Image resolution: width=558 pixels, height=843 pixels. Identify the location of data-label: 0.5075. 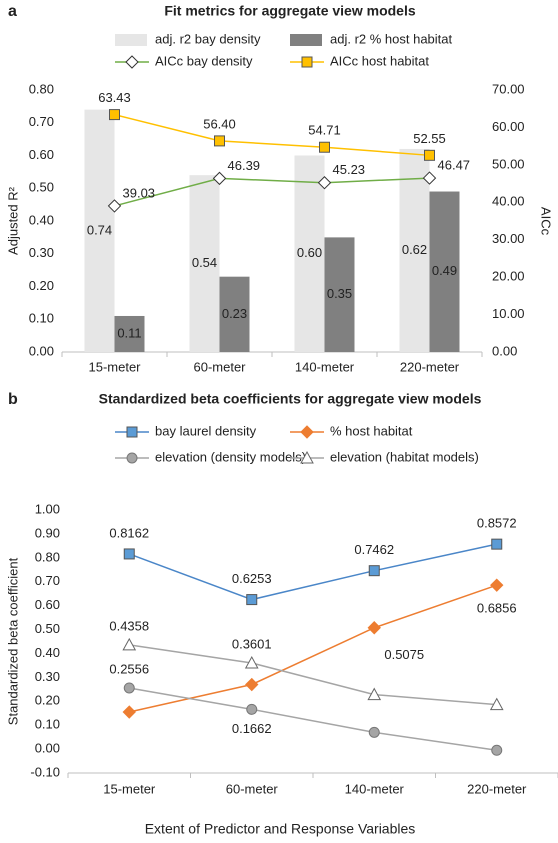
(404, 654).